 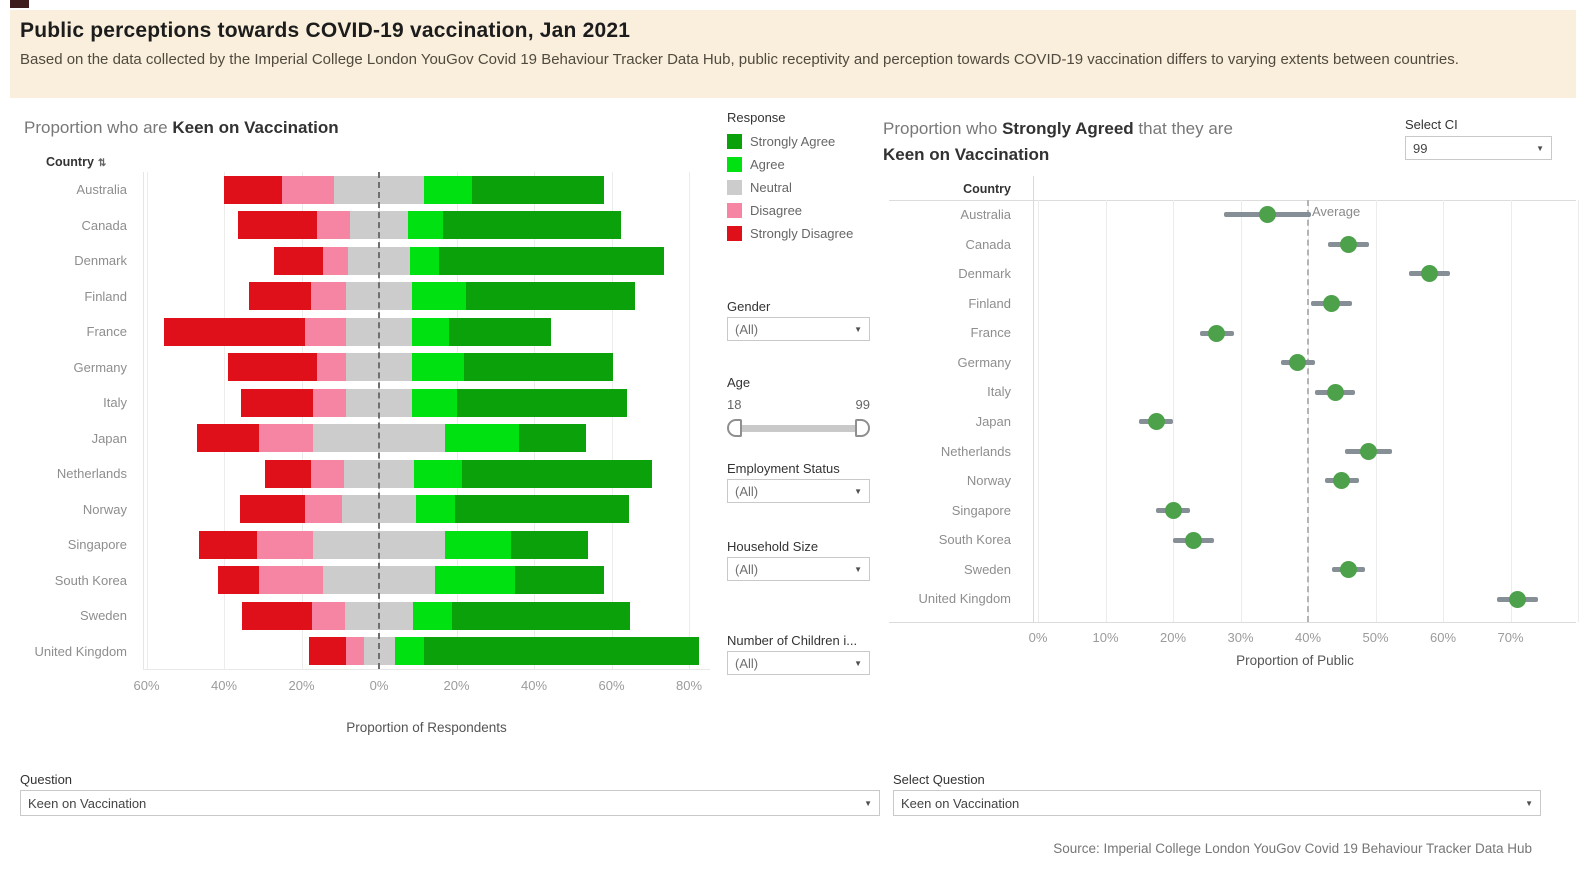 What do you see at coordinates (988, 481) in the screenshot?
I see `right-country-label: Norway` at bounding box center [988, 481].